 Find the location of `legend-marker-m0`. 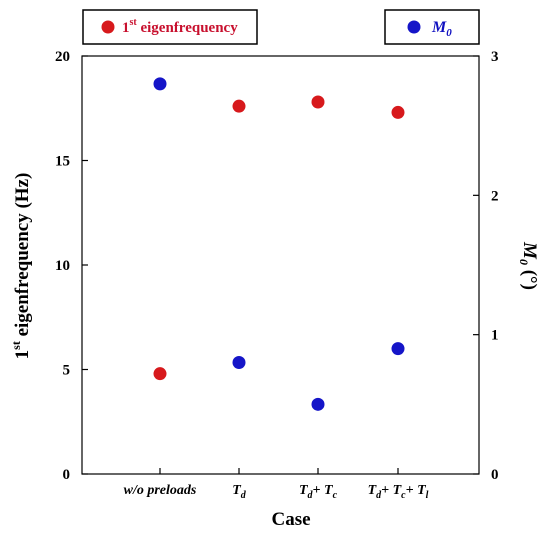

legend-marker-m0 is located at coordinates (414, 27).